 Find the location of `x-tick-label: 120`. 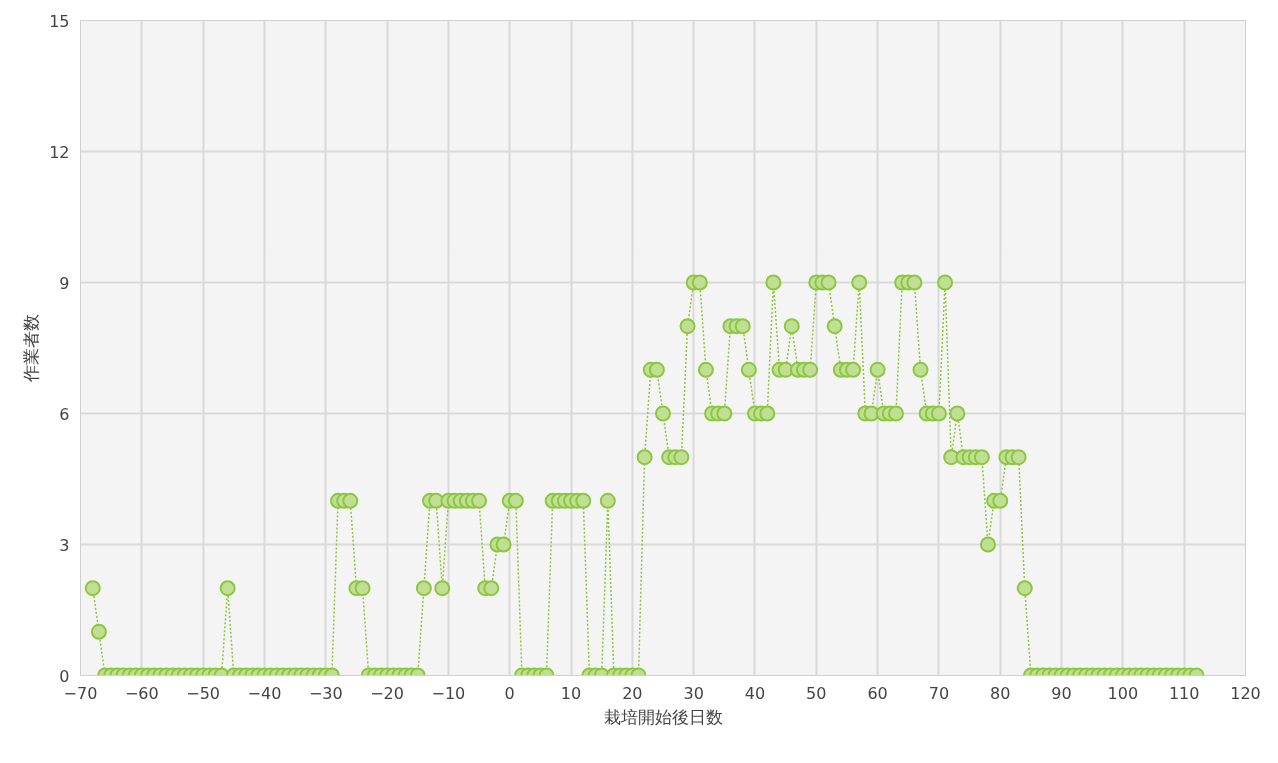

x-tick-label: 120 is located at coordinates (1245, 693).